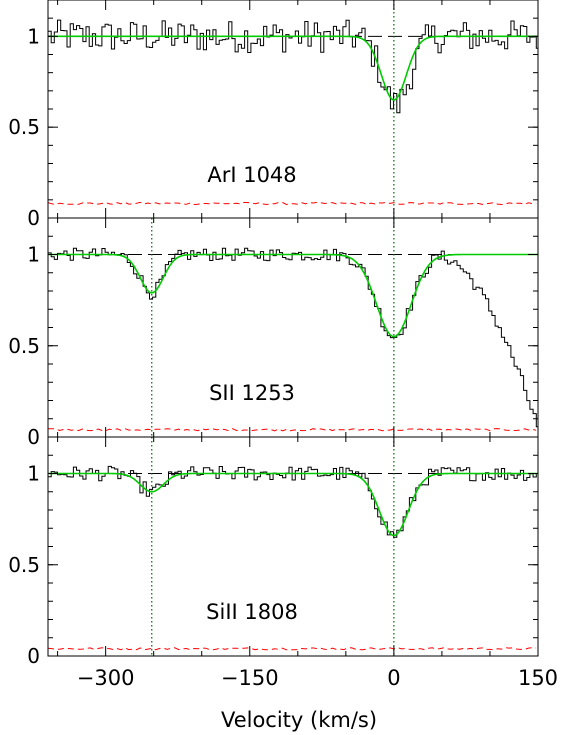 This screenshot has width=561, height=735. I want to click on x-tick-label: −150, so click(250, 678).